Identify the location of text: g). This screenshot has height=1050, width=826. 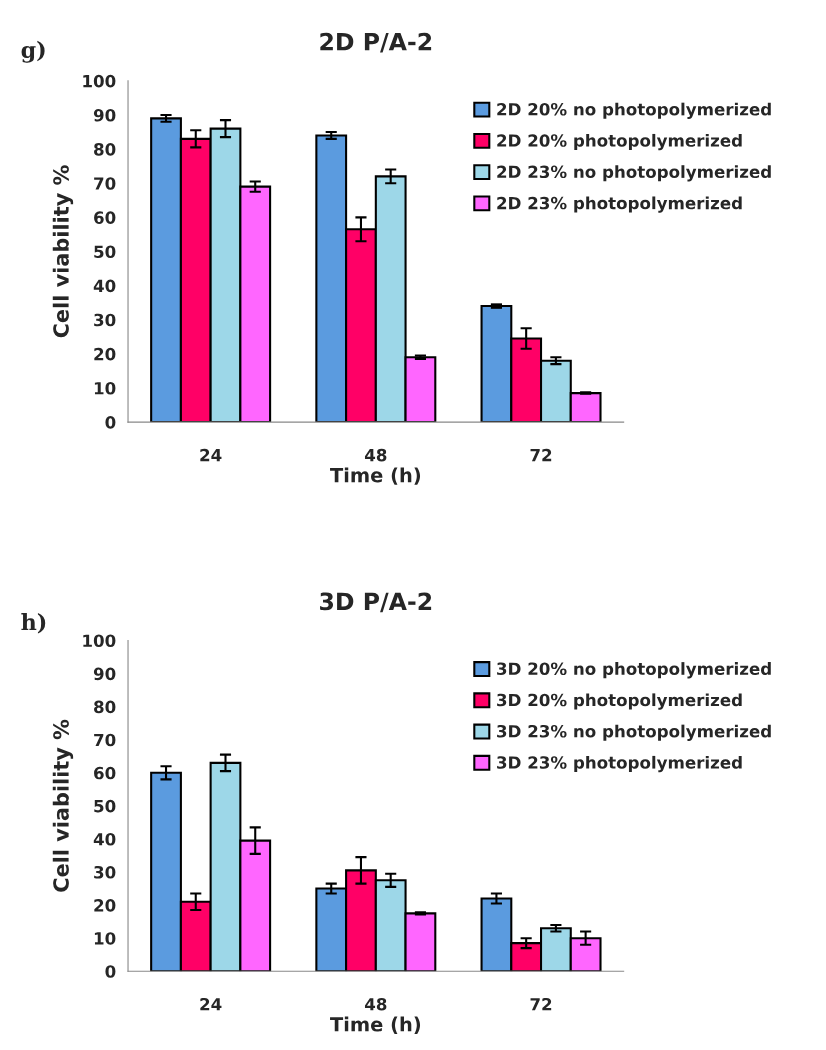
(33, 51).